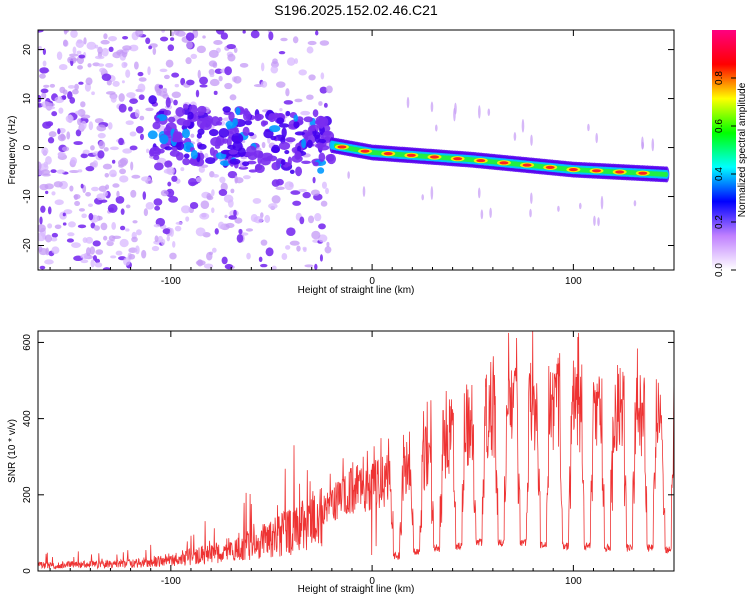  Describe the element at coordinates (719, 126) in the screenshot. I see `colorbar-tick-label: 0.6` at that location.